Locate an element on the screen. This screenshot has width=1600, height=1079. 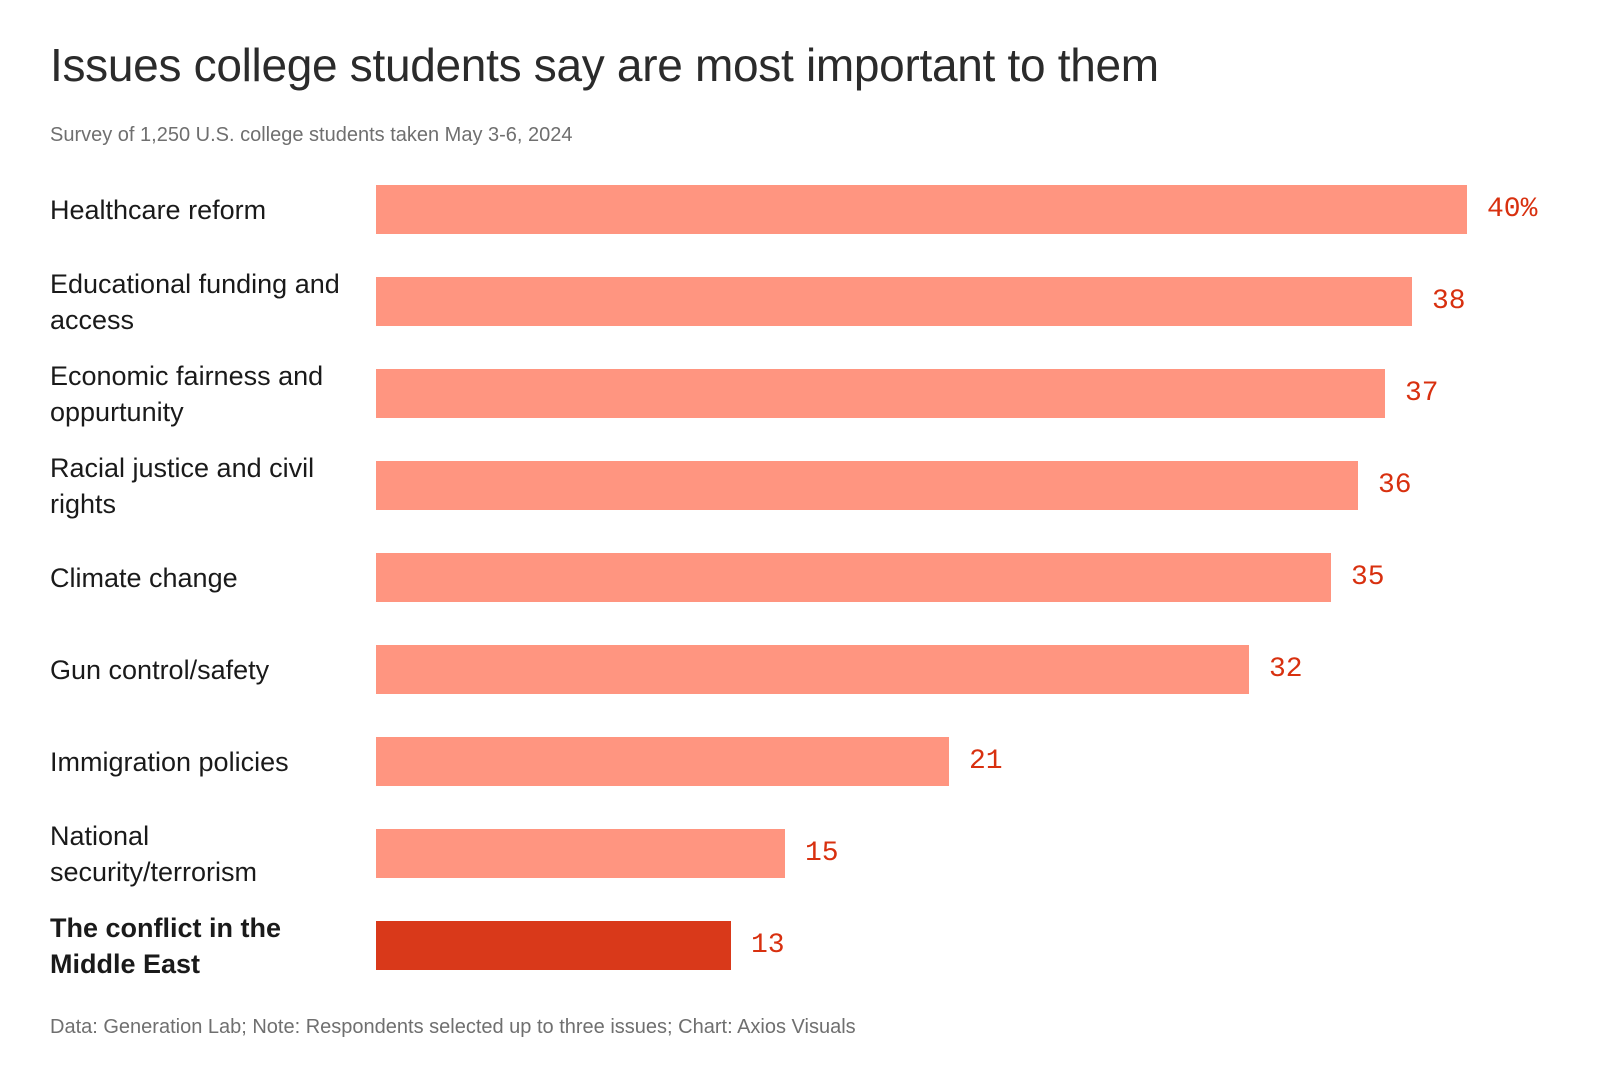
value-label: 36 is located at coordinates (1395, 485).